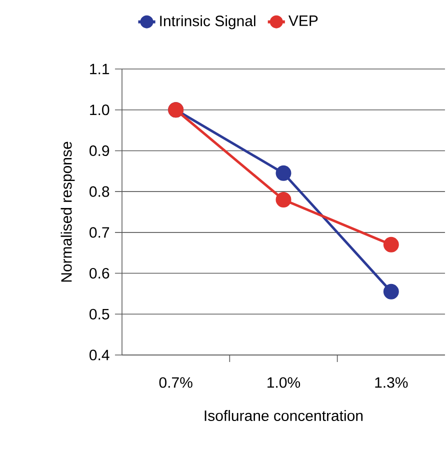  Describe the element at coordinates (100, 314) in the screenshot. I see `y-tick-label: 0.5` at that location.